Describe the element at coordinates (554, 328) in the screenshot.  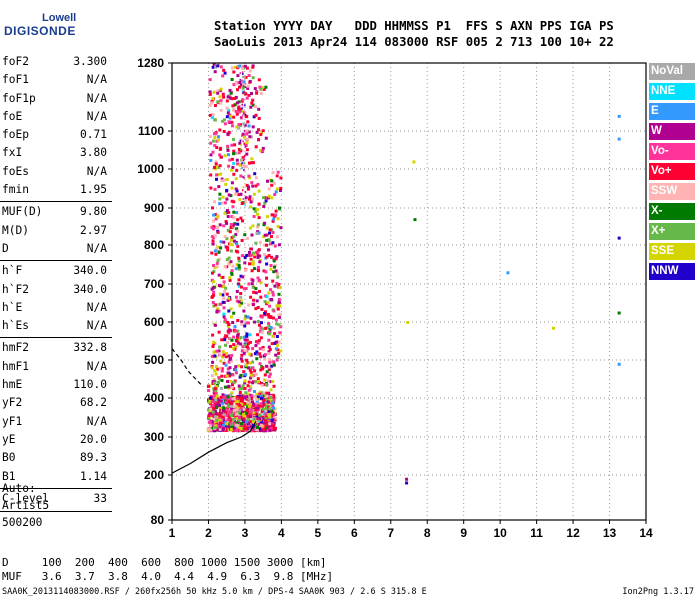
I see `isolated-echo` at that location.